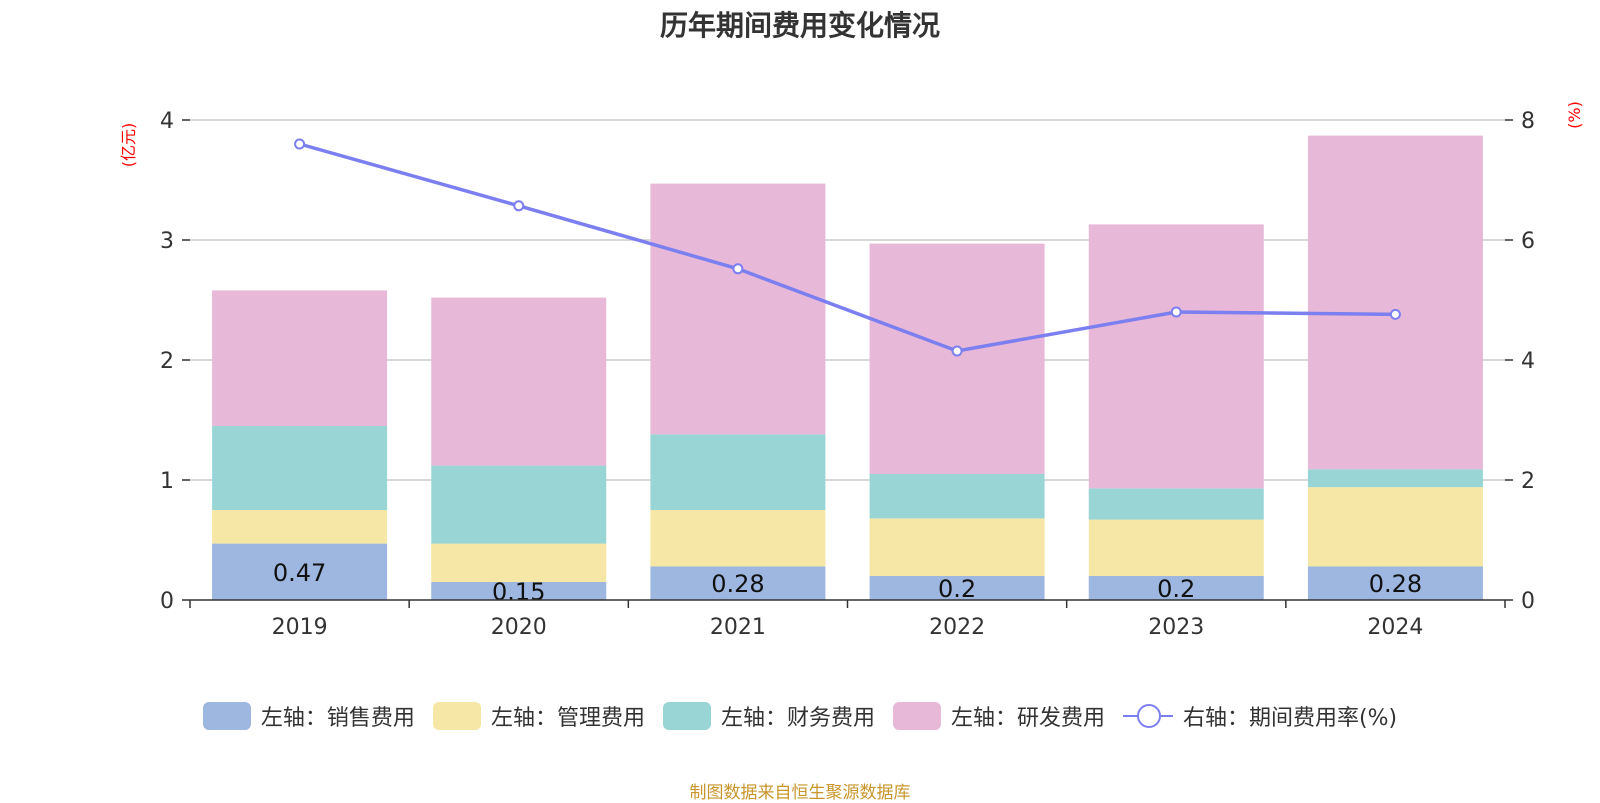  I want to click on y-left-tick-label: 1, so click(167, 481).